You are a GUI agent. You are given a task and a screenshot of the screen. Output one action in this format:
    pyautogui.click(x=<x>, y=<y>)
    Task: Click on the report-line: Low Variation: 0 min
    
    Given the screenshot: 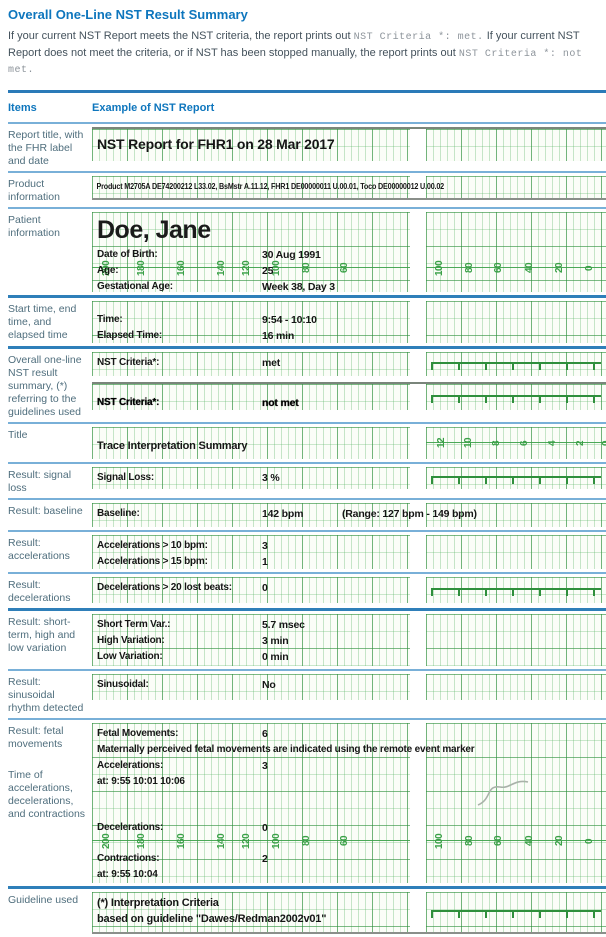 What is the action you would take?
    pyautogui.click(x=349, y=657)
    